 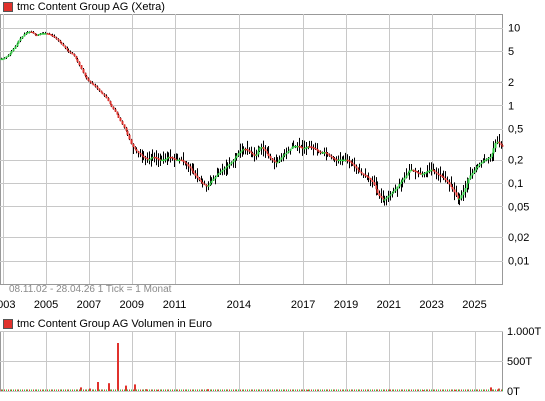 I want to click on x-tick-label: 2007, so click(x=89, y=305).